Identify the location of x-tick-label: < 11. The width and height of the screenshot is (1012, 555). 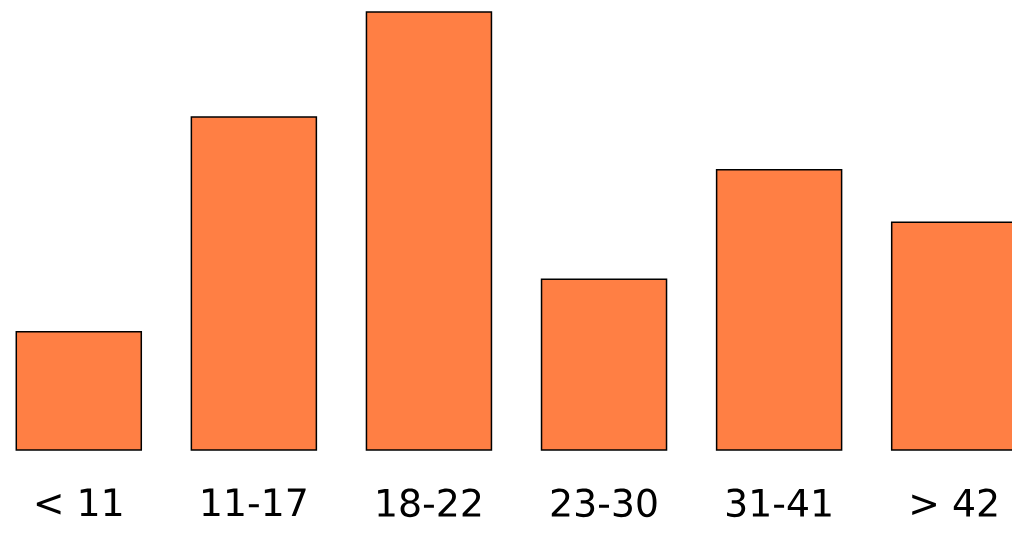
(79, 502).